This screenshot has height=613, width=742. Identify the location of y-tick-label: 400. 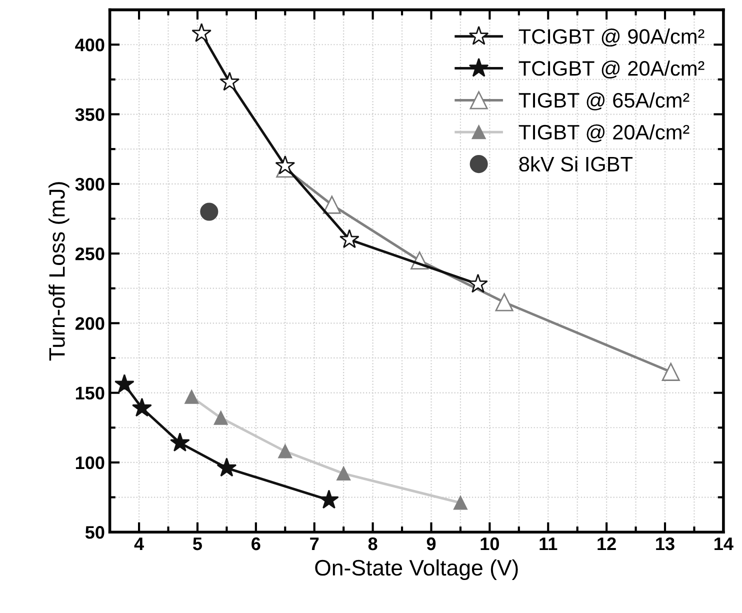
(89, 45).